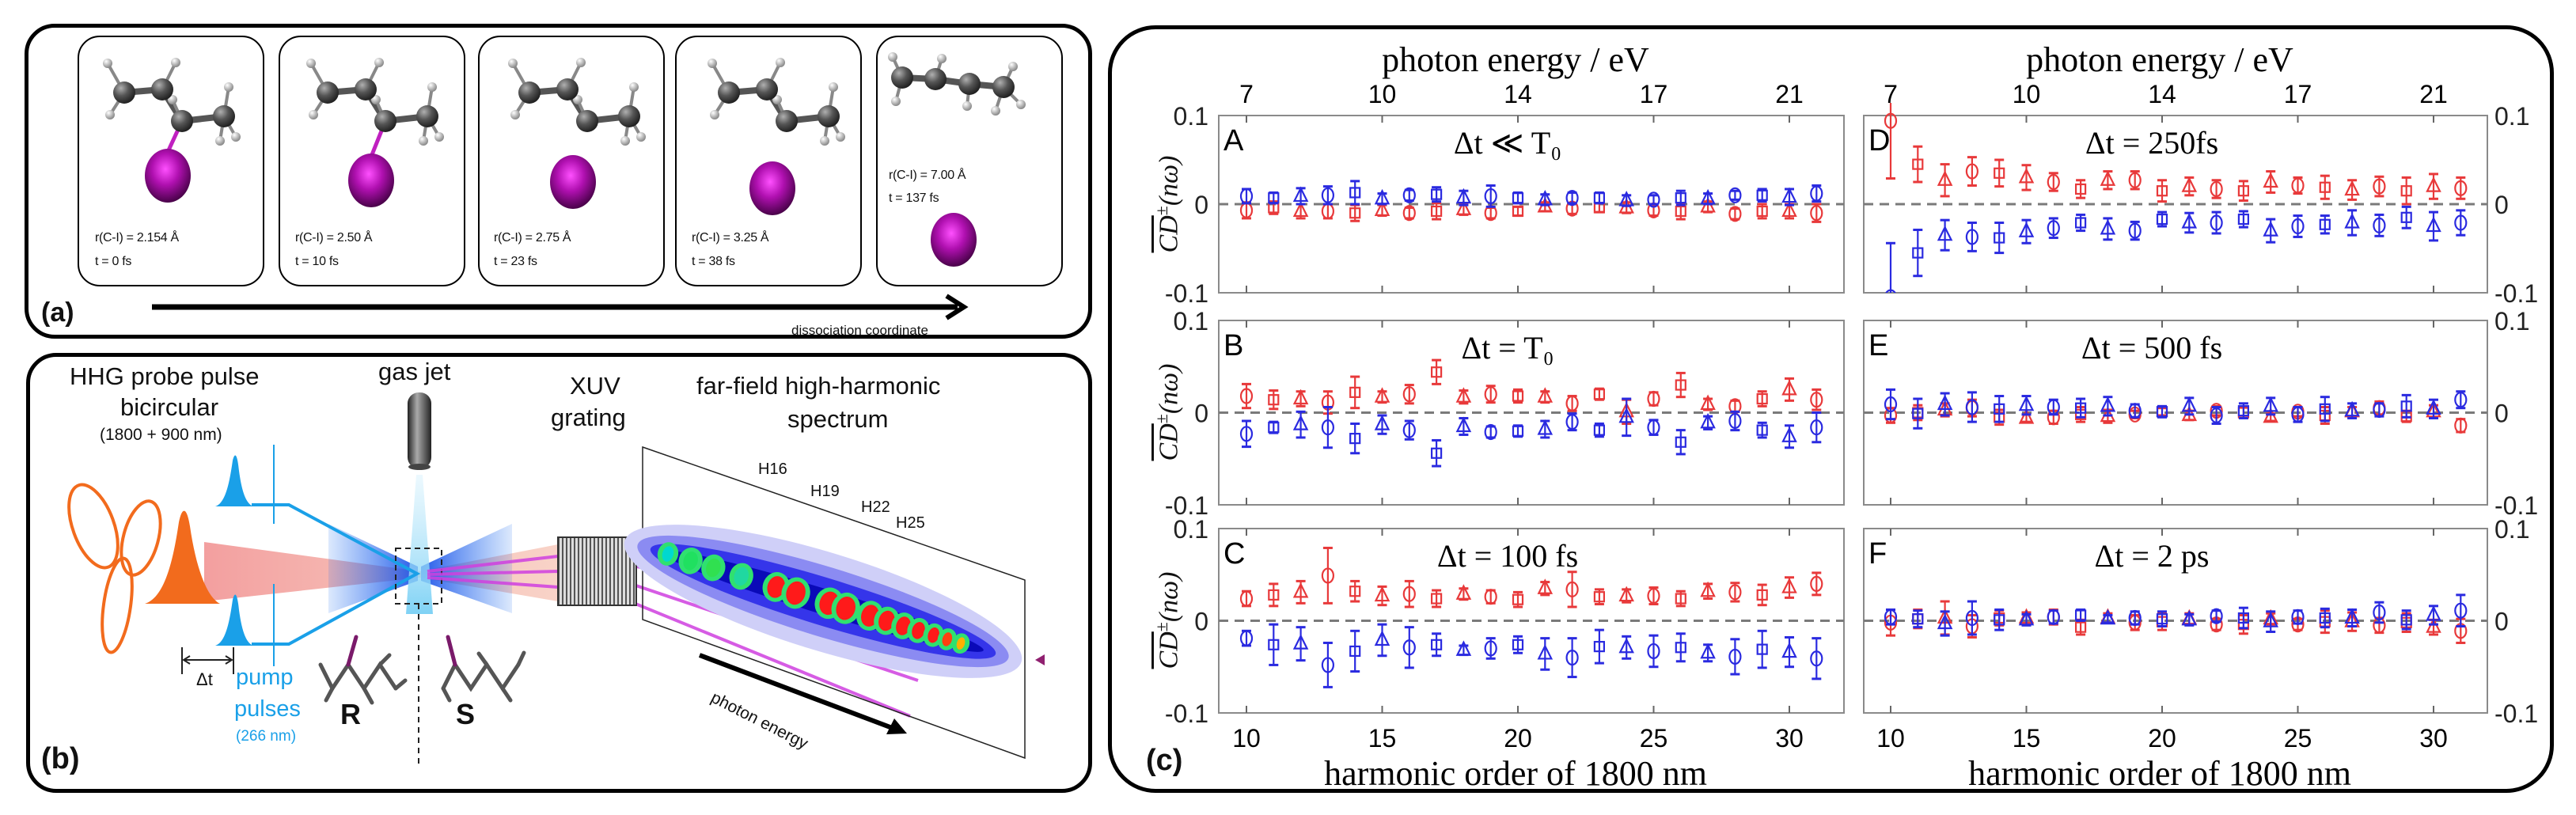 Image resolution: width=2576 pixels, height=815 pixels. Describe the element at coordinates (336, 555) in the screenshot. I see `pump-pulses` at that location.